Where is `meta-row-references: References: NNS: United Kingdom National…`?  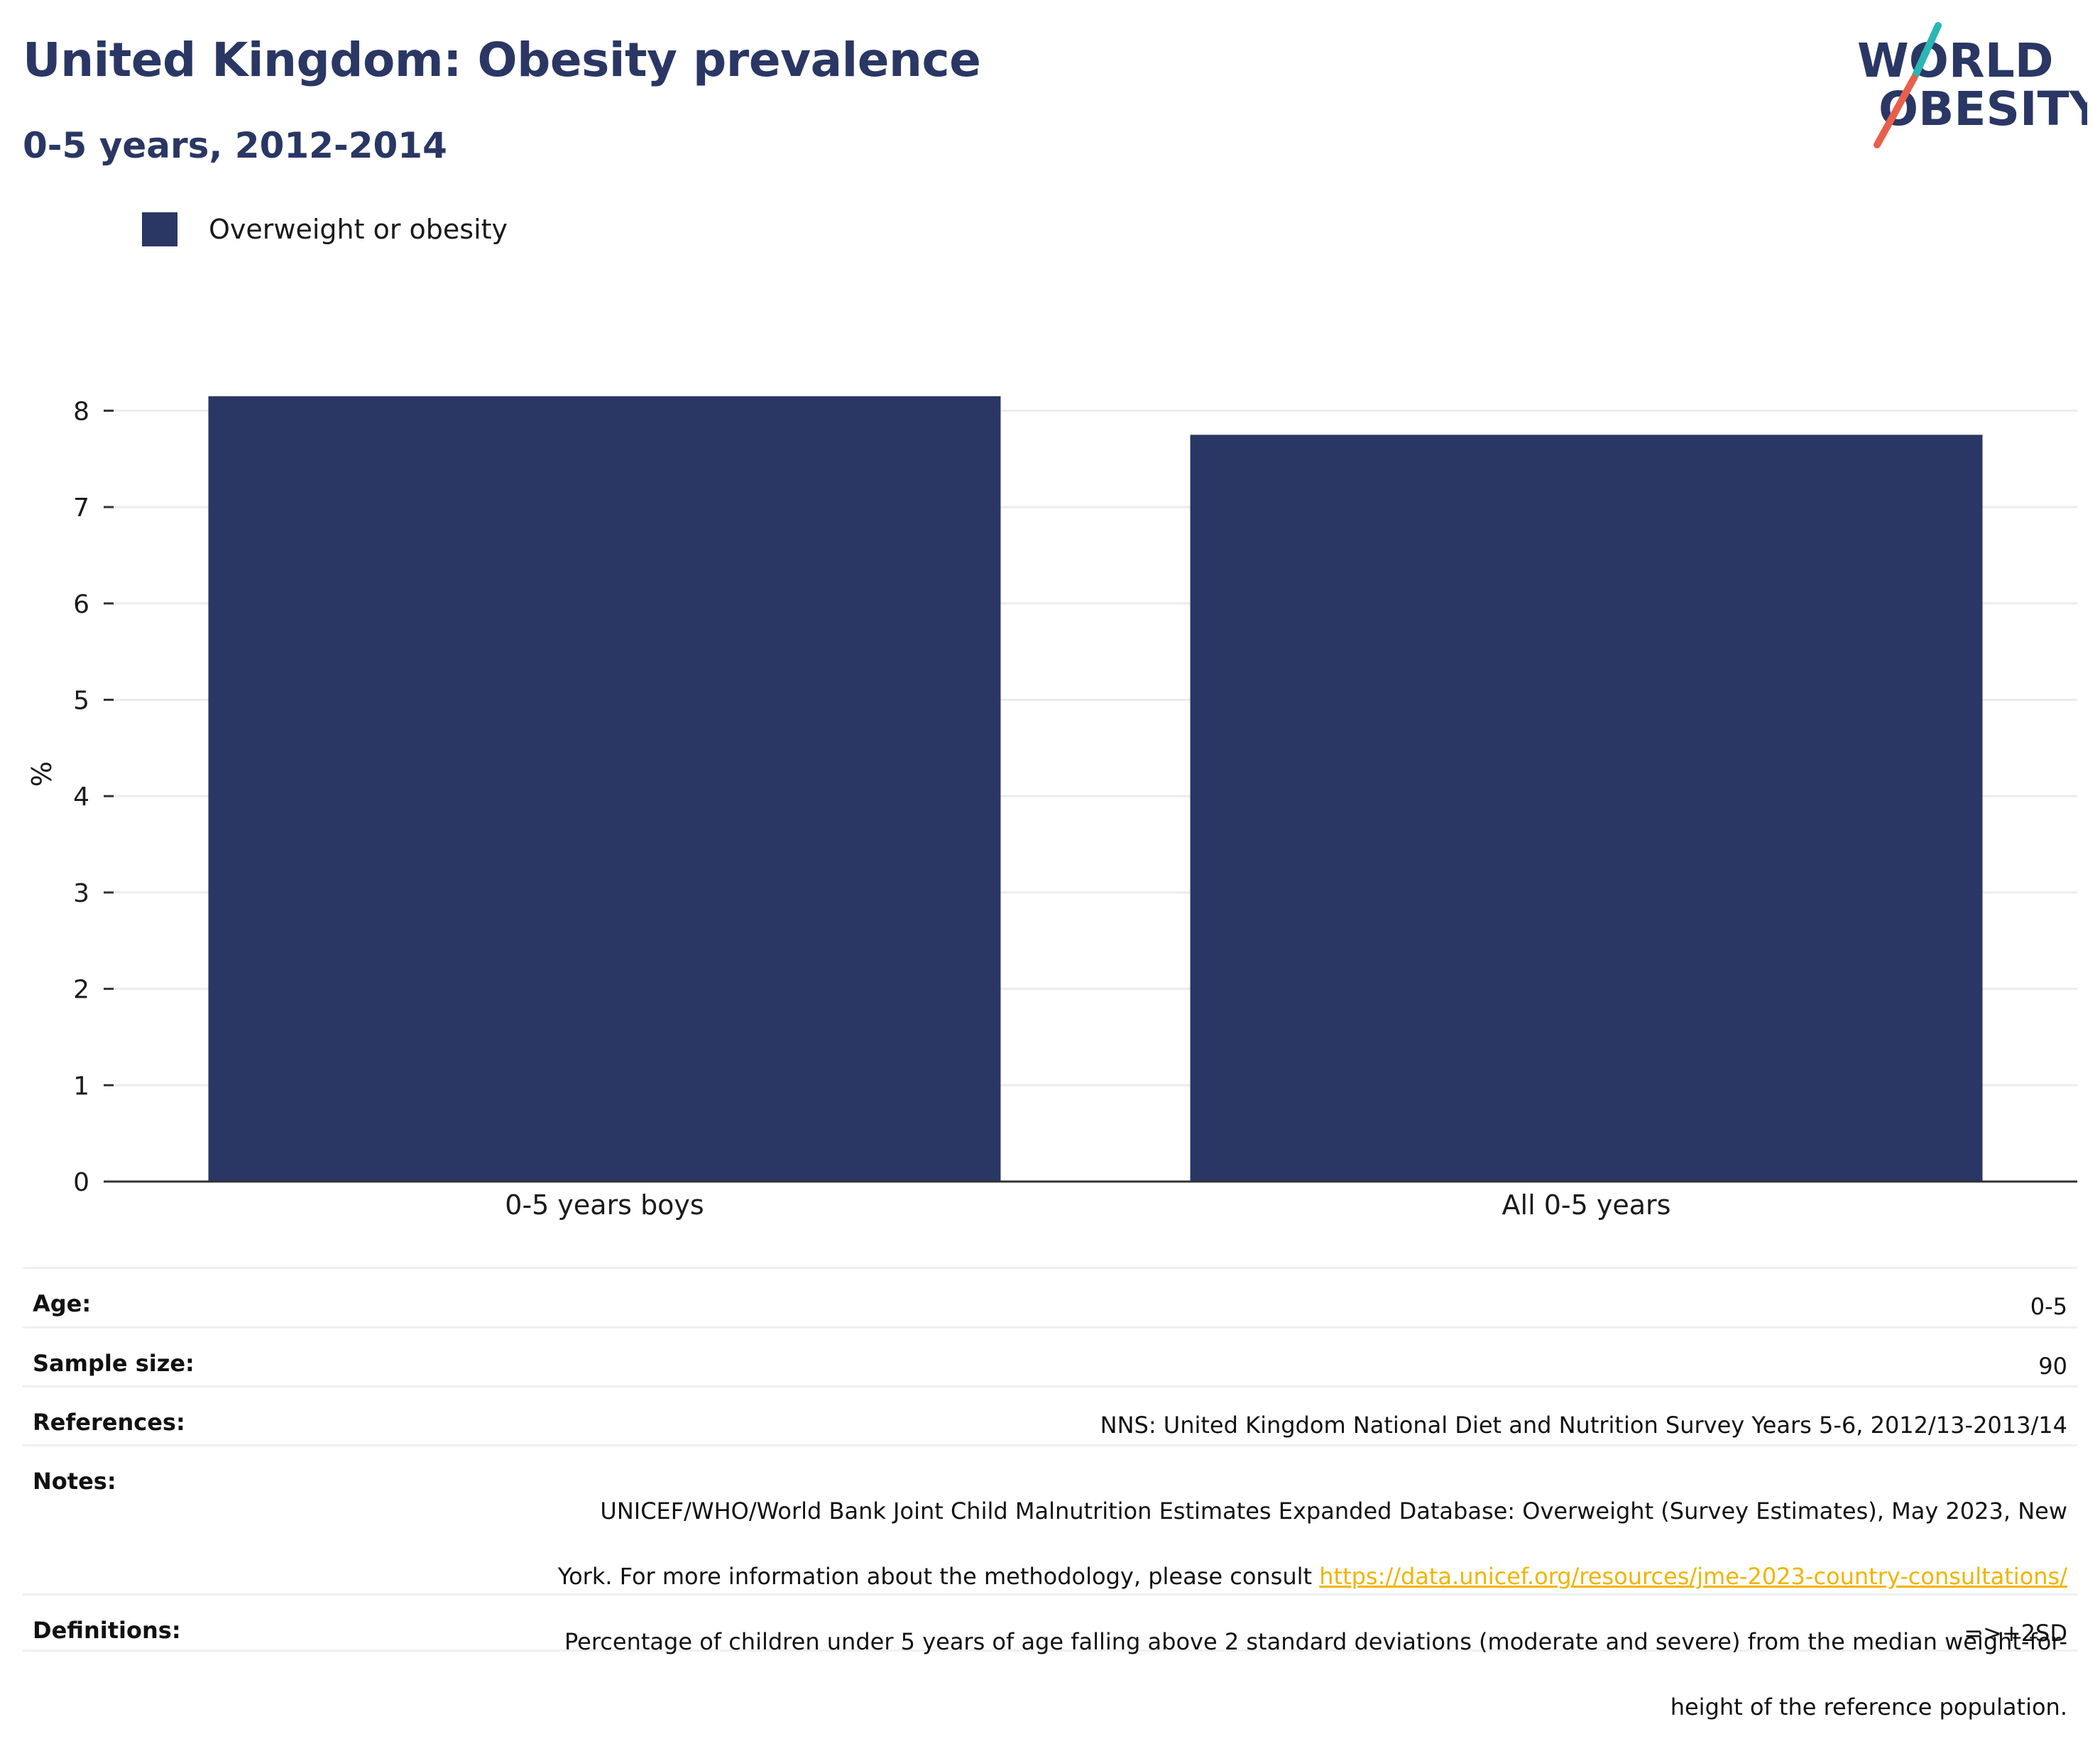
meta-row-references: References: NNS: United Kingdom National… is located at coordinates (1050, 1414).